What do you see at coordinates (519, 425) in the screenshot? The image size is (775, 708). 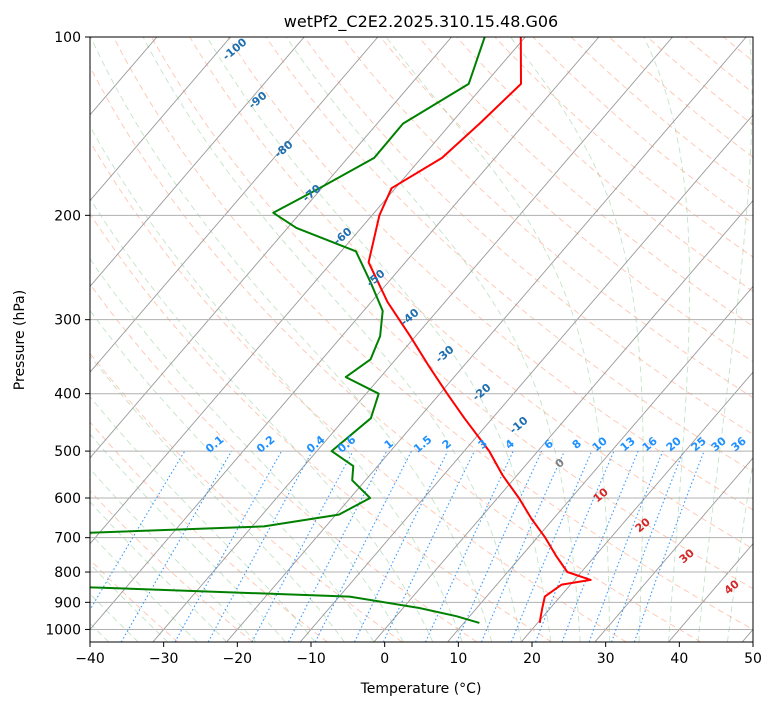 I see `dry-adiabat-label: -10` at bounding box center [519, 425].